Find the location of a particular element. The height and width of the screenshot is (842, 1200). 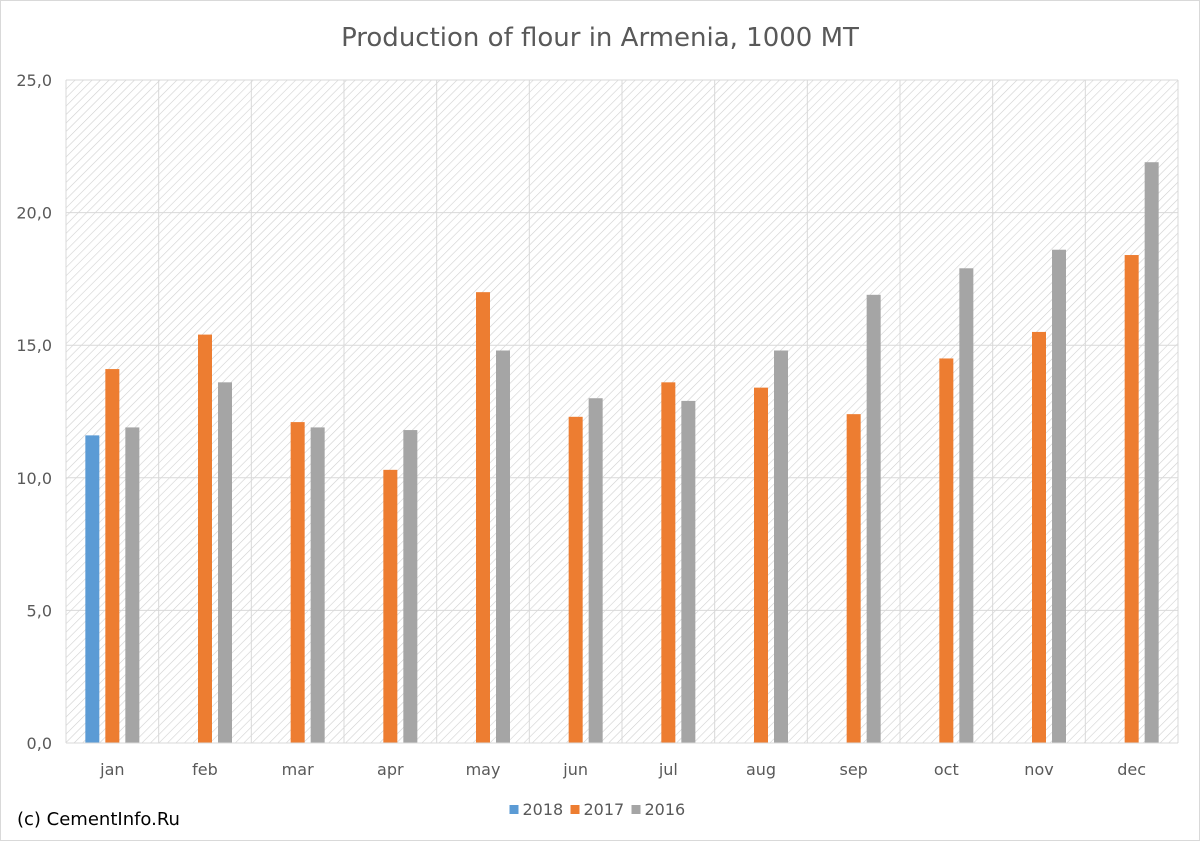

bar-2018-jan is located at coordinates (92, 589).